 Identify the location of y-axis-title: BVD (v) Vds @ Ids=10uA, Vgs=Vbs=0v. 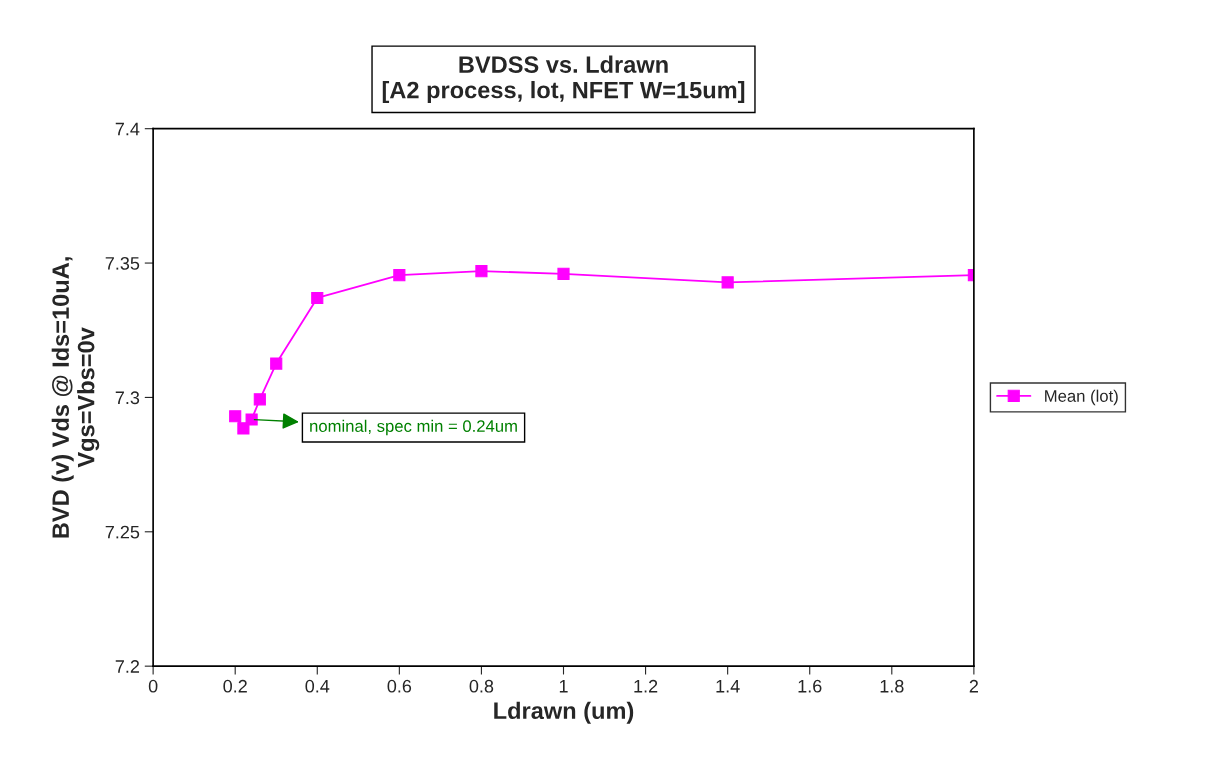
(75, 397).